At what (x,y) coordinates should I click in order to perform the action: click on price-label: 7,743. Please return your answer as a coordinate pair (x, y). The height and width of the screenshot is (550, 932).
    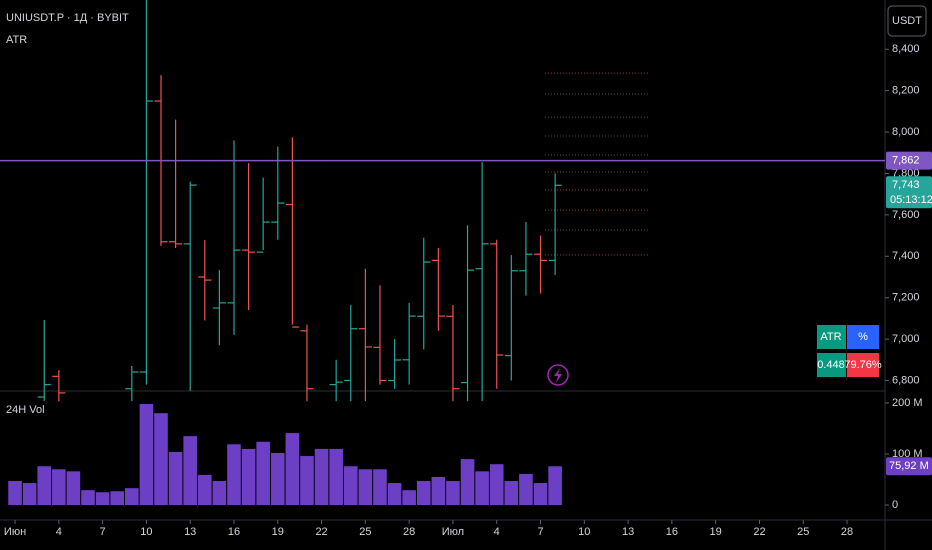
    Looking at the image, I should click on (906, 185).